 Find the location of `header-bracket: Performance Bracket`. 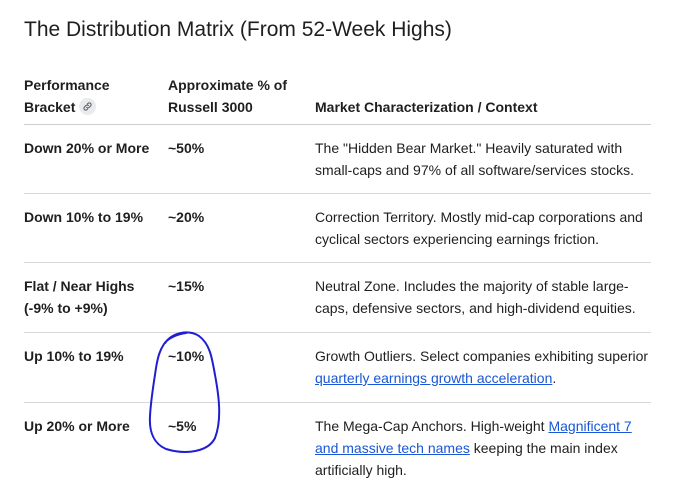

header-bracket: Performance Bracket is located at coordinates (89, 96).